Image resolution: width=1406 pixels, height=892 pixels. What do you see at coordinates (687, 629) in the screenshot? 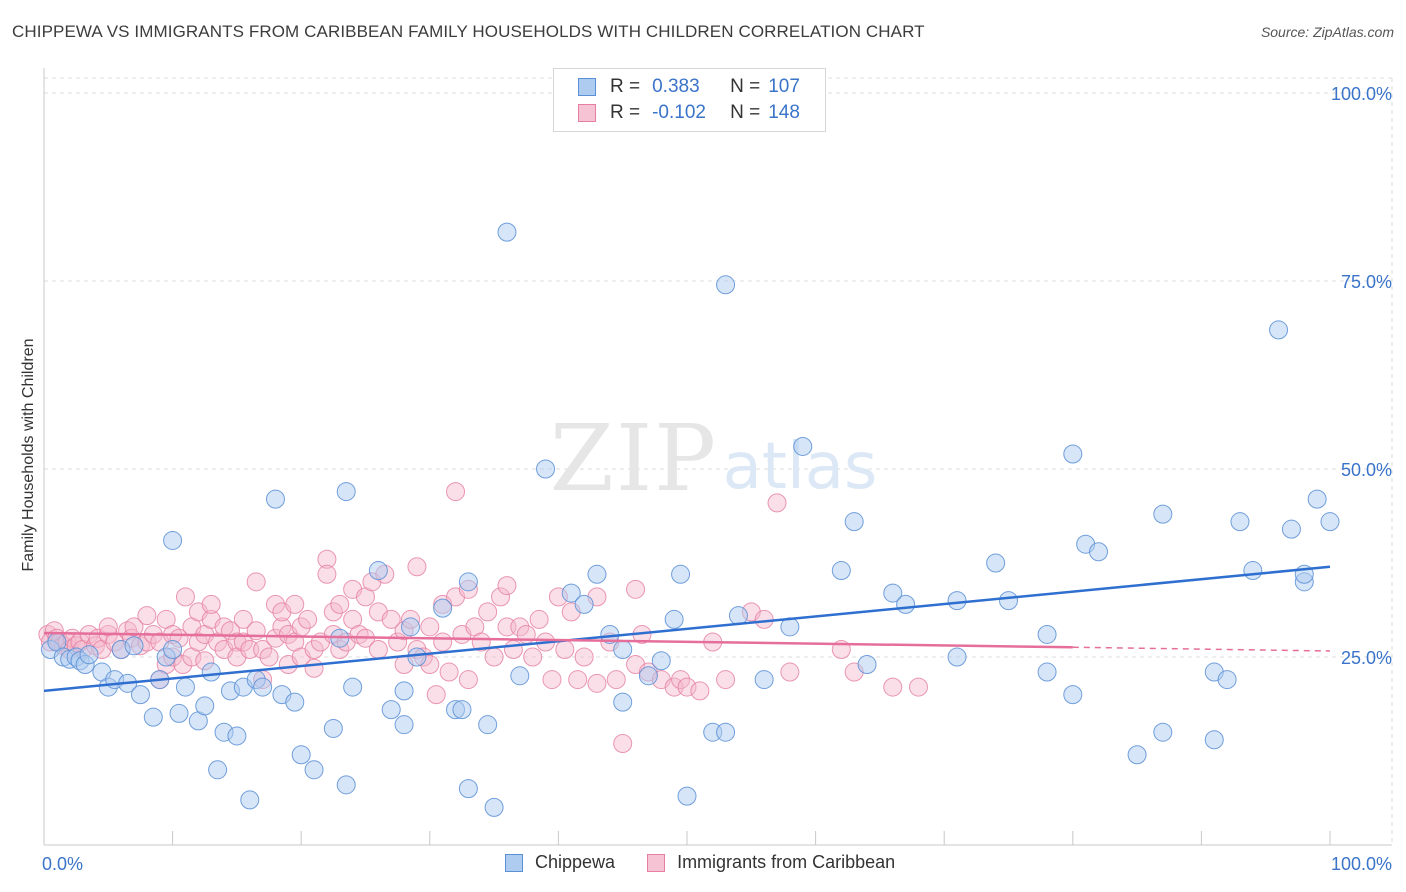
I see `trend-lines` at bounding box center [687, 629].